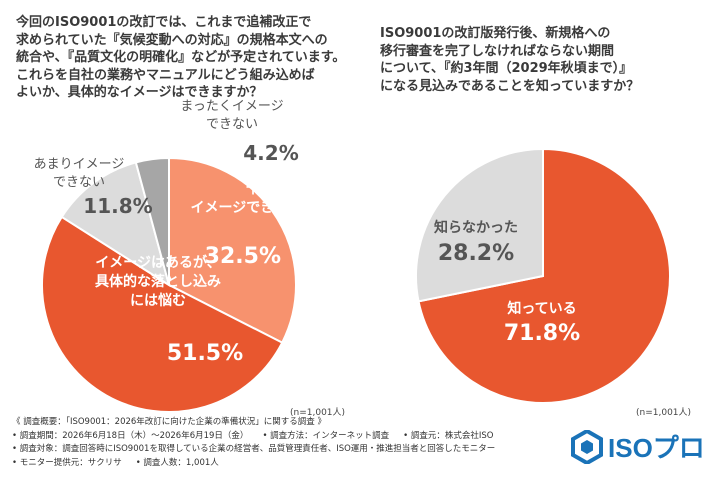 This screenshot has width=720, height=480. I want to click on slice-label: イメージはあるが、, so click(157, 262).